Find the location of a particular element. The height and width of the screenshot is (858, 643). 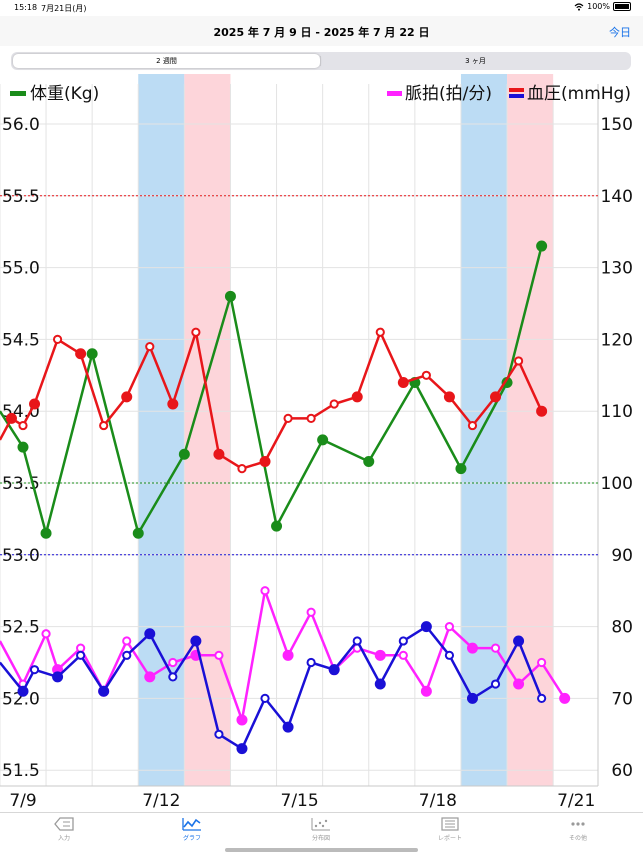

y-left-tick-label: 55.0 is located at coordinates (21, 269).